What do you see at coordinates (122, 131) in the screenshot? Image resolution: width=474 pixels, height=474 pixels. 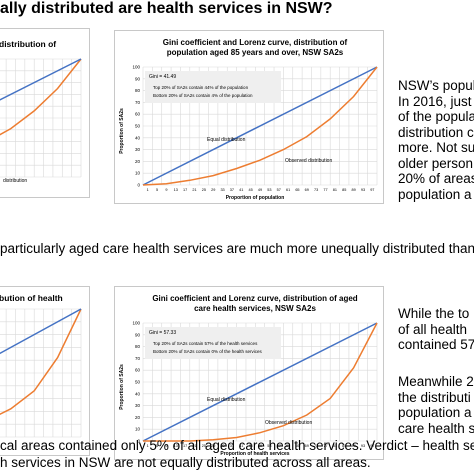 I see `chart-top-right-y-label: Proportion of SA2s` at bounding box center [122, 131].